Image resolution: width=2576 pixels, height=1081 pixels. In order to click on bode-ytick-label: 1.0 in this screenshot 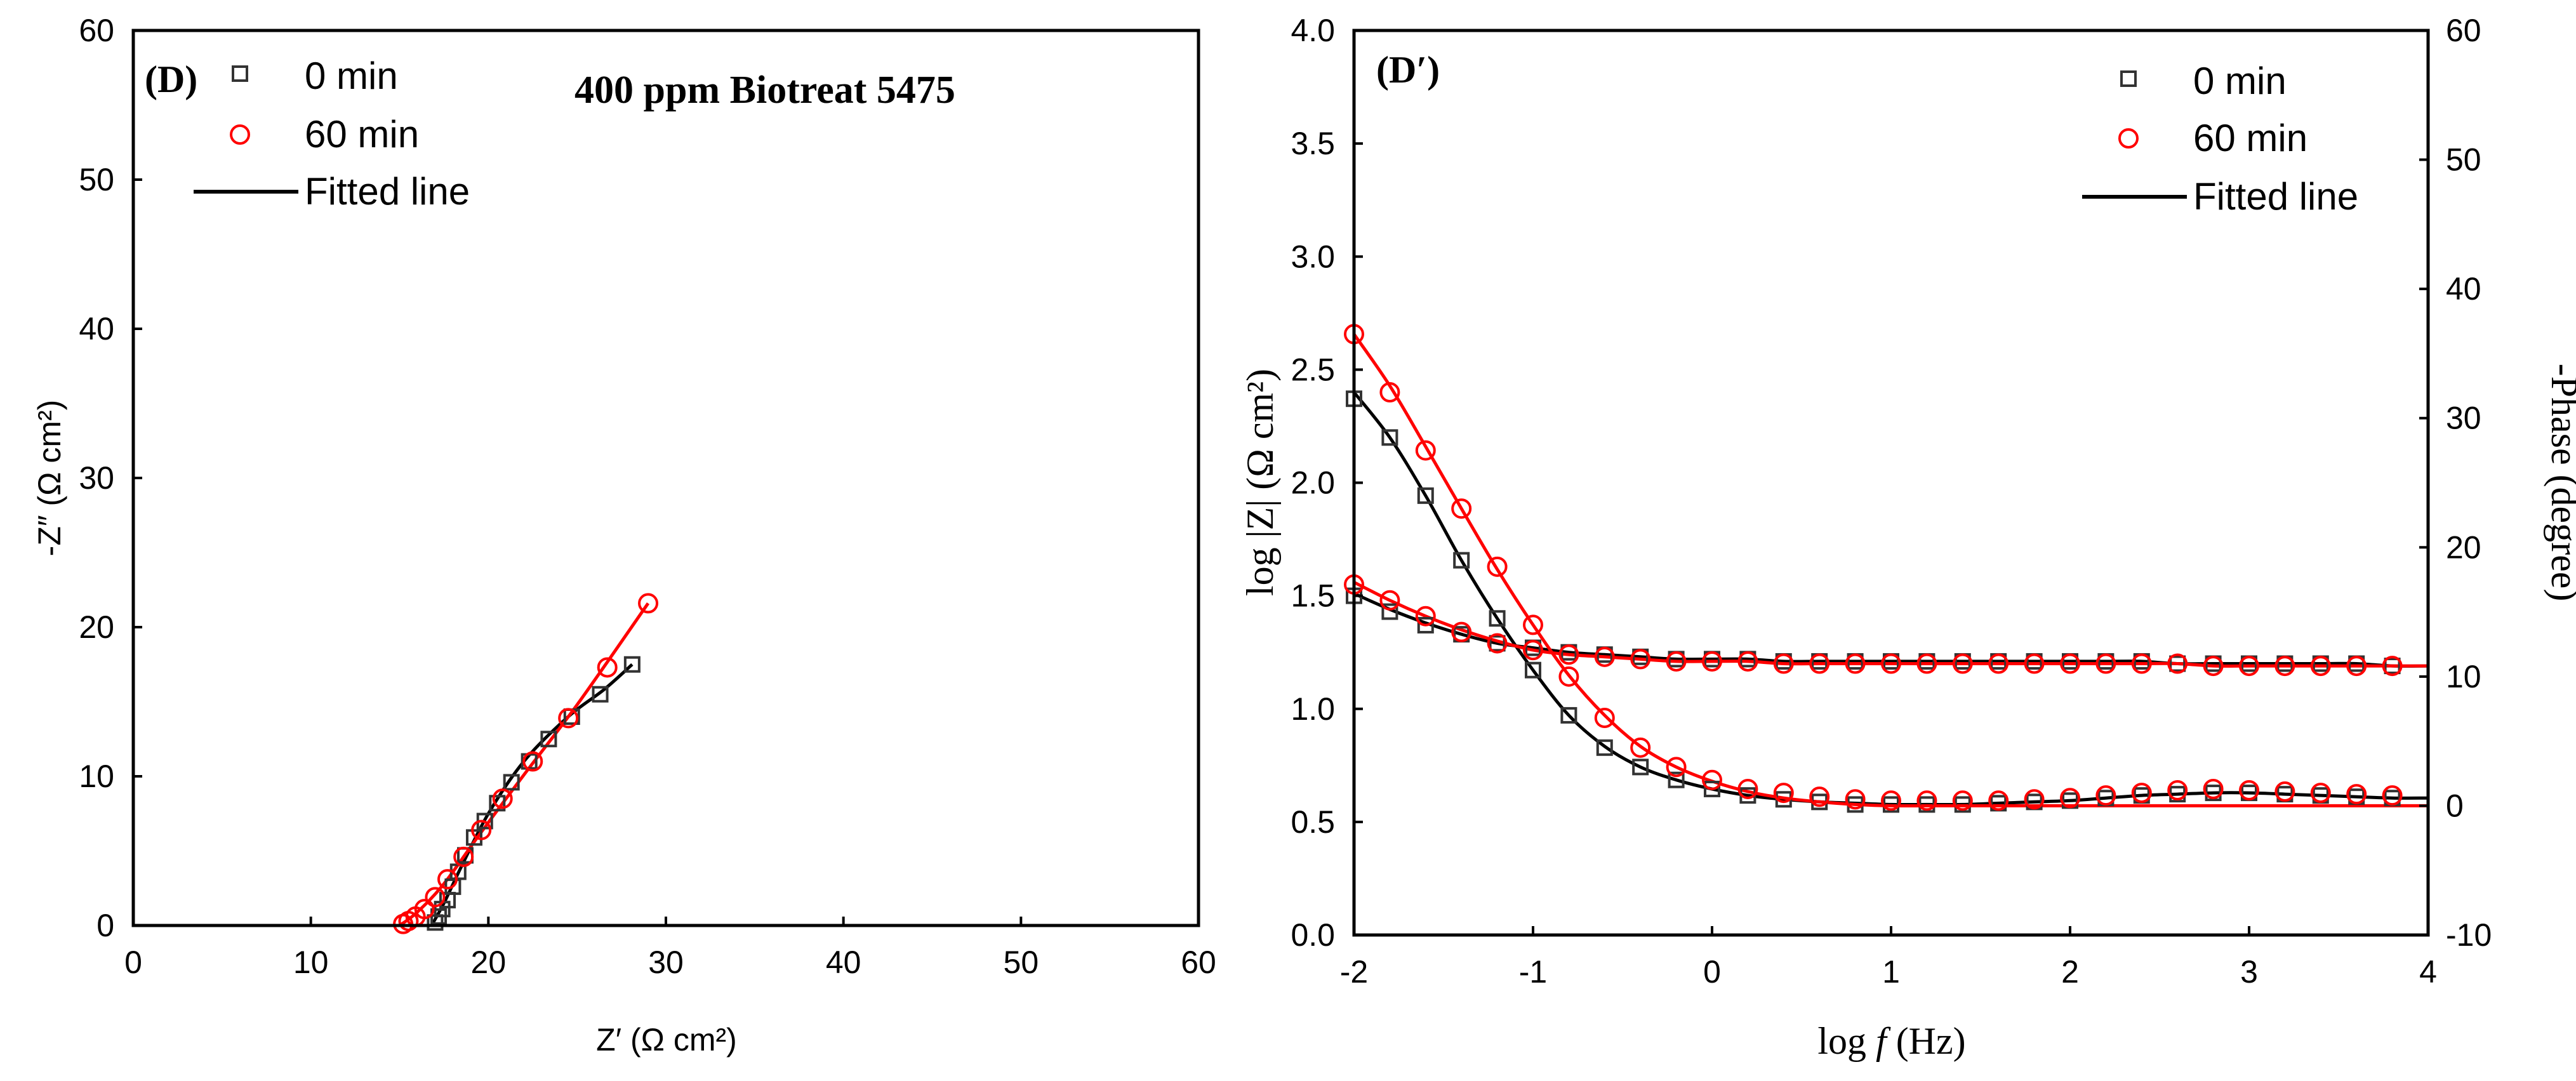, I will do `click(1313, 709)`.